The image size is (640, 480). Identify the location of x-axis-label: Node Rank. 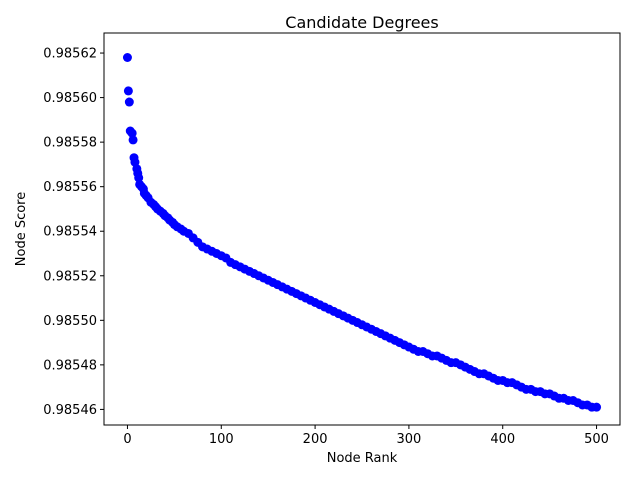
(362, 458).